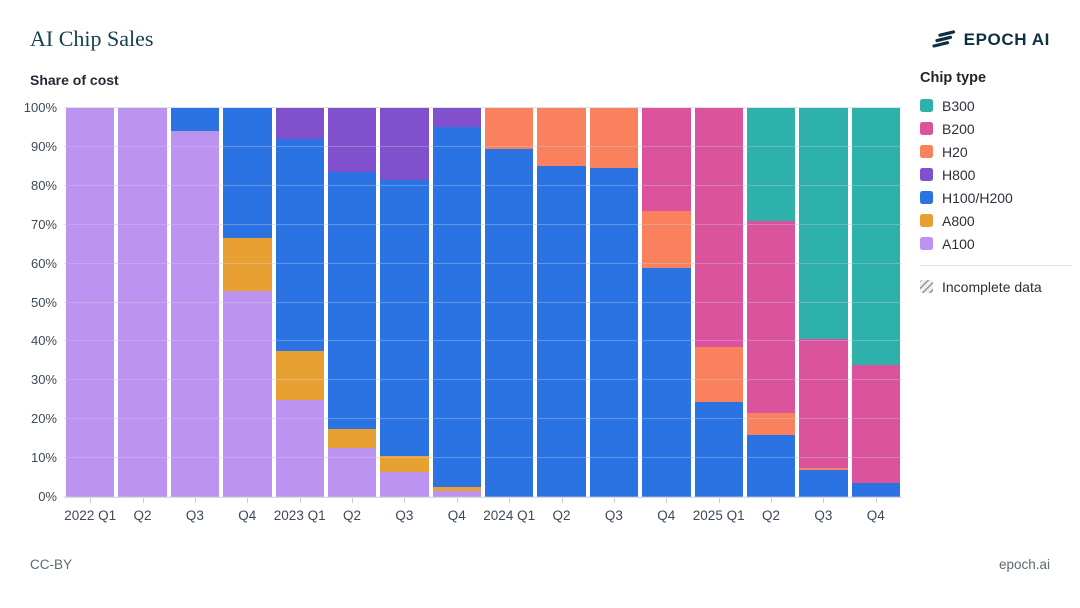 The image size is (1080, 608). What do you see at coordinates (953, 78) in the screenshot?
I see `legend-title: Chip type` at bounding box center [953, 78].